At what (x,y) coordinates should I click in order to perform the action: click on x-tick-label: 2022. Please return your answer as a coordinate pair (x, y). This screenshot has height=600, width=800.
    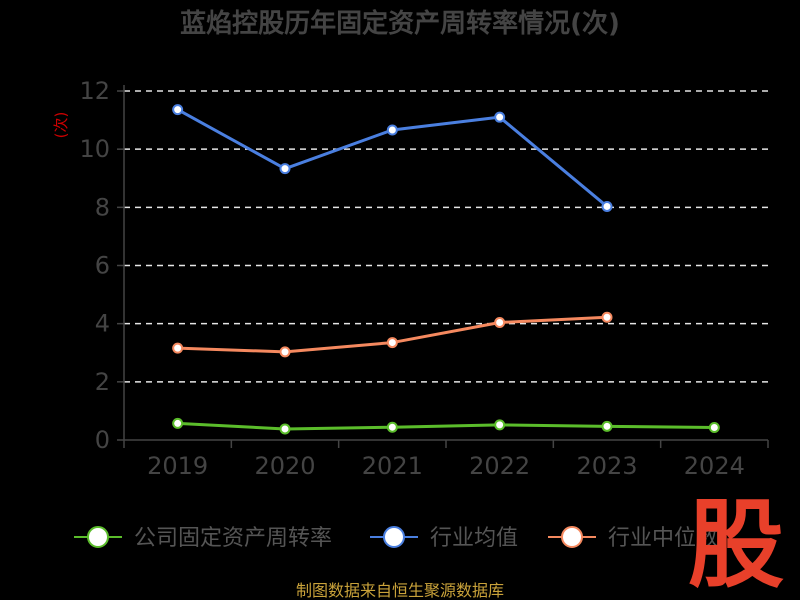
    Looking at the image, I should click on (499, 466).